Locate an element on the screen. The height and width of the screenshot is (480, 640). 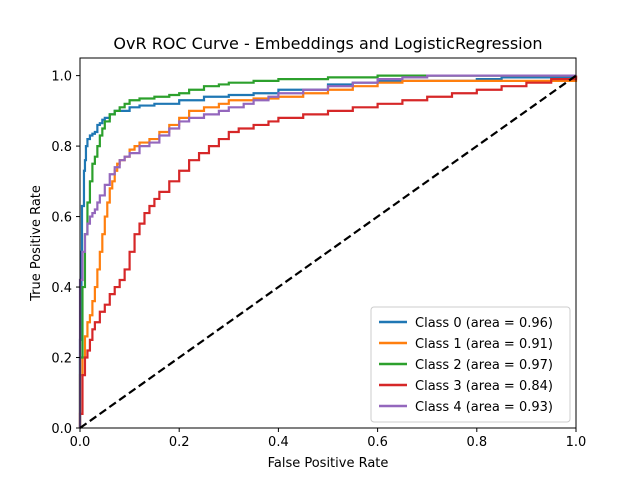
x-tick-label: 1.0 is located at coordinates (576, 442).